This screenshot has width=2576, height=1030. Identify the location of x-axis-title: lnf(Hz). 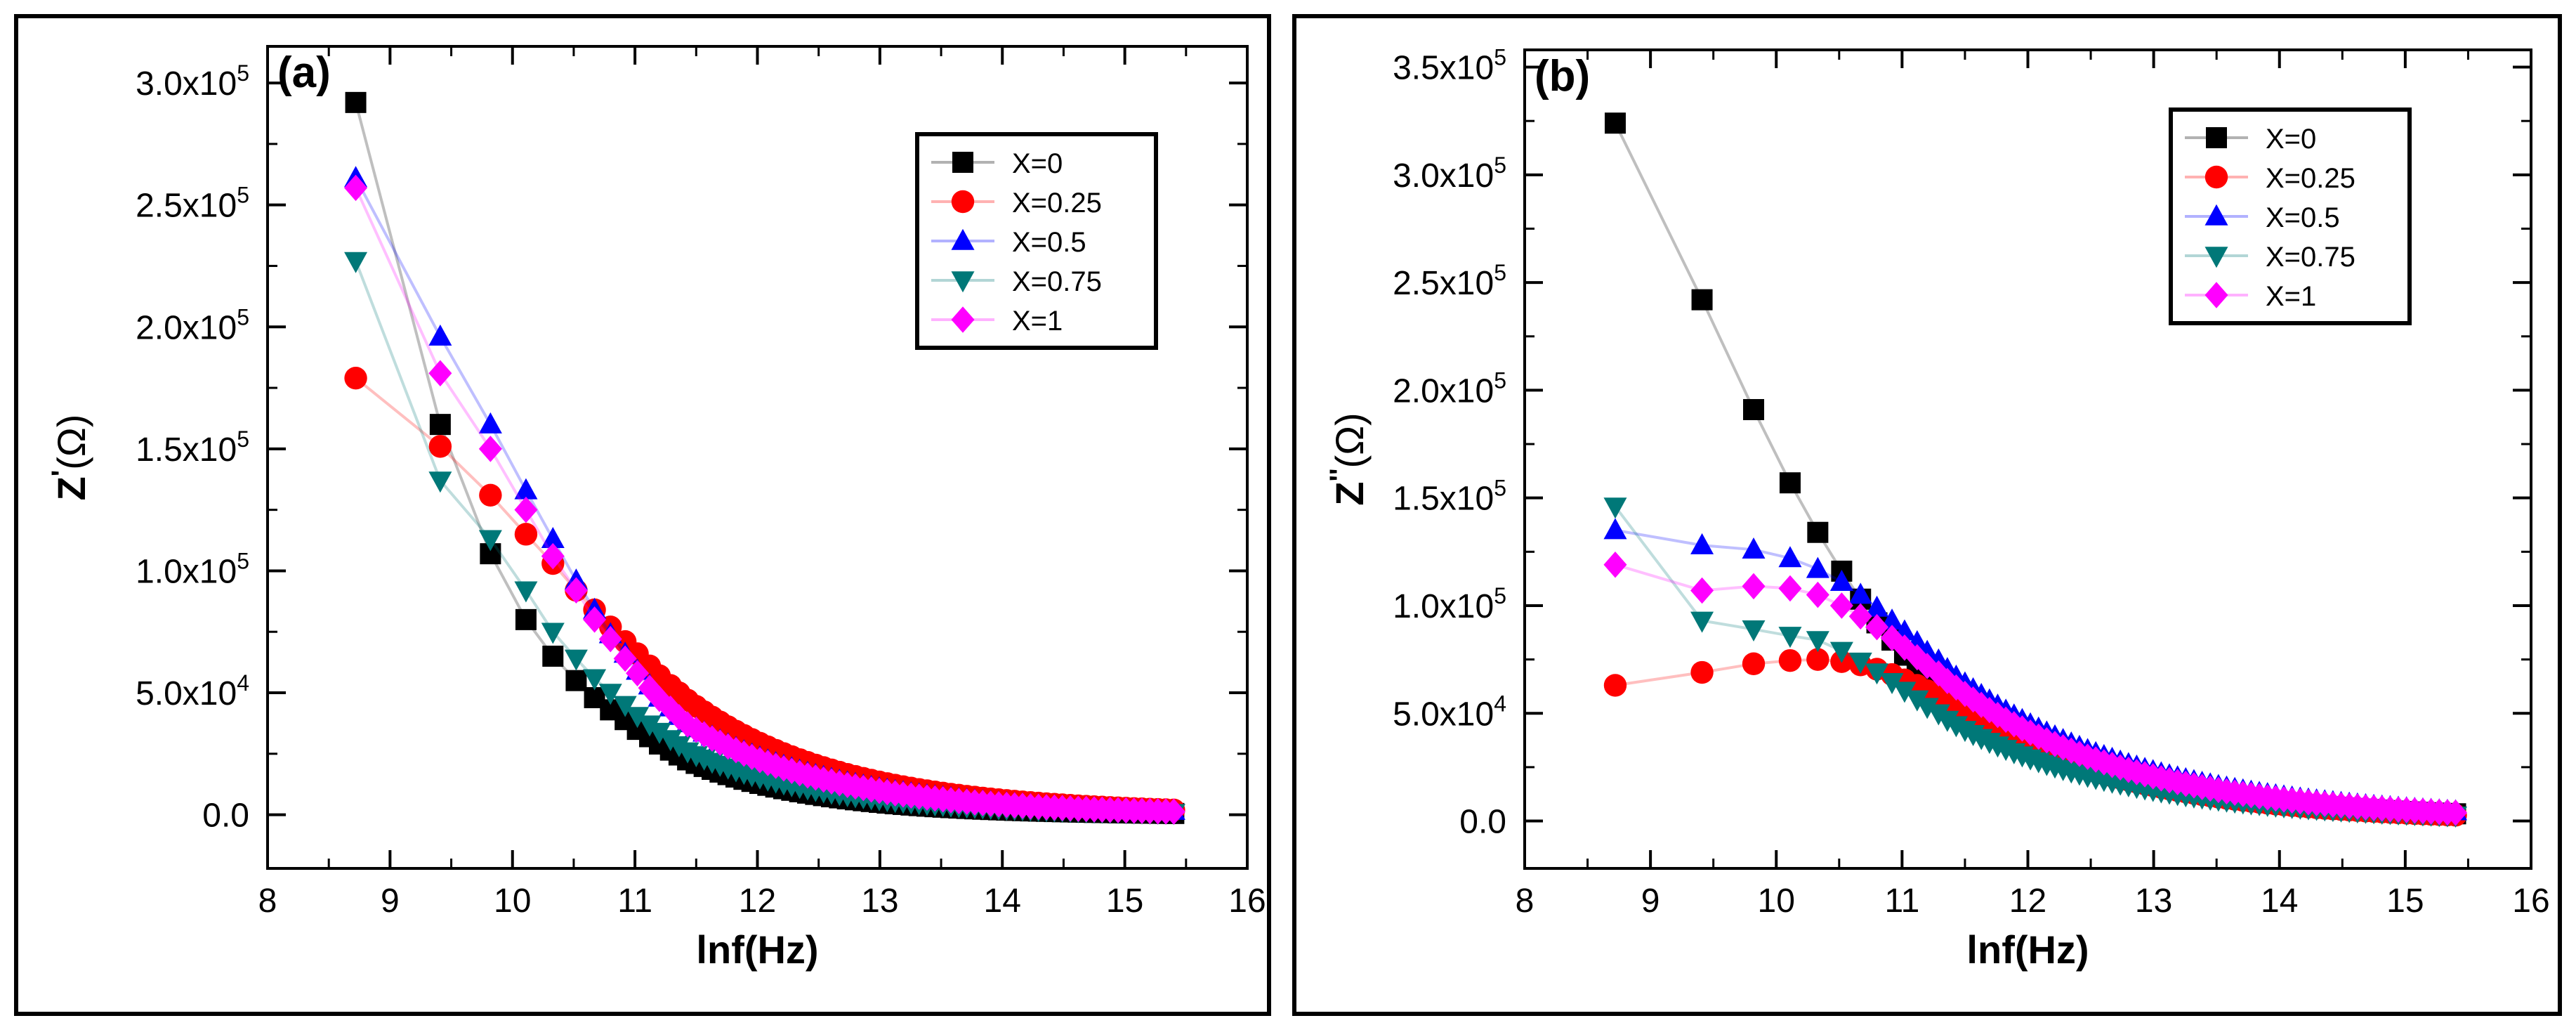
(757, 950).